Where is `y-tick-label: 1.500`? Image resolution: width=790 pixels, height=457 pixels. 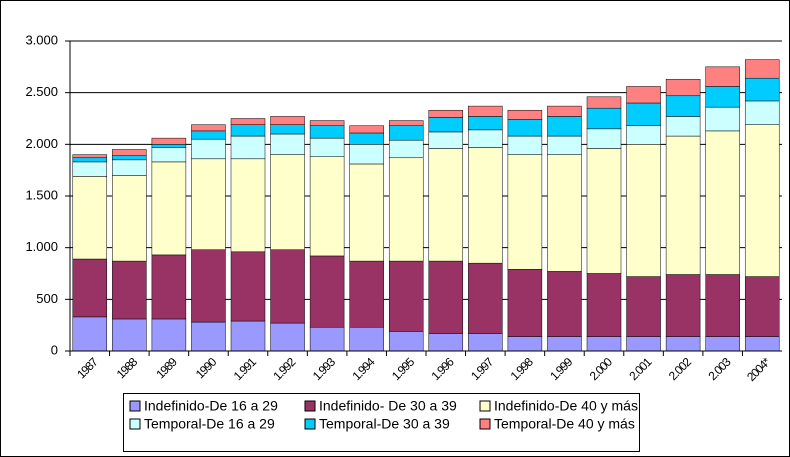
y-tick-label: 1.500 is located at coordinates (41, 194).